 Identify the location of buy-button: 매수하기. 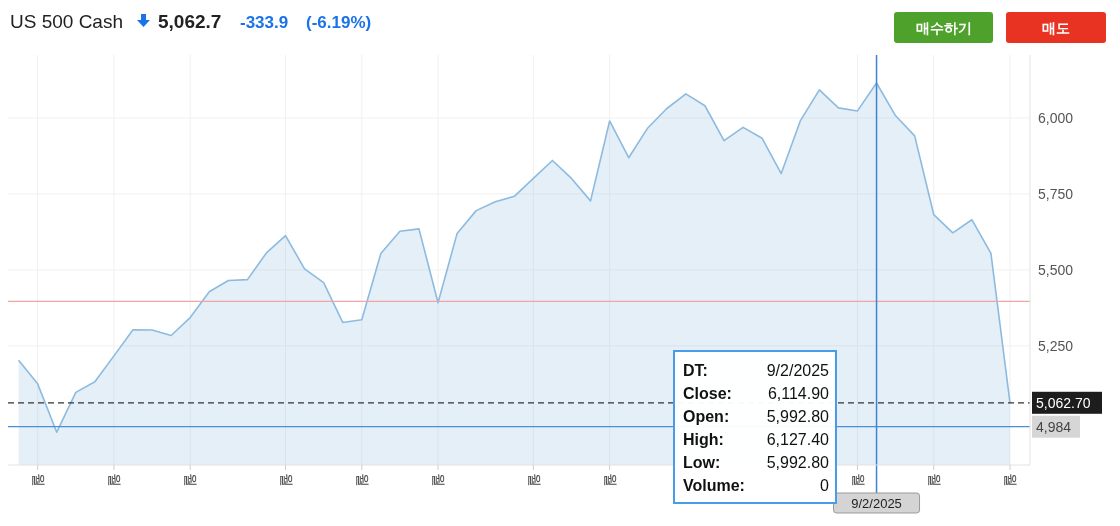
(943, 27).